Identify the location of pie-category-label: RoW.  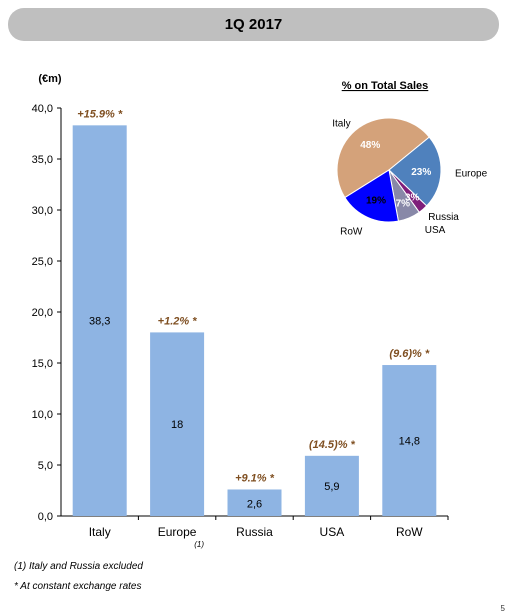
(351, 231).